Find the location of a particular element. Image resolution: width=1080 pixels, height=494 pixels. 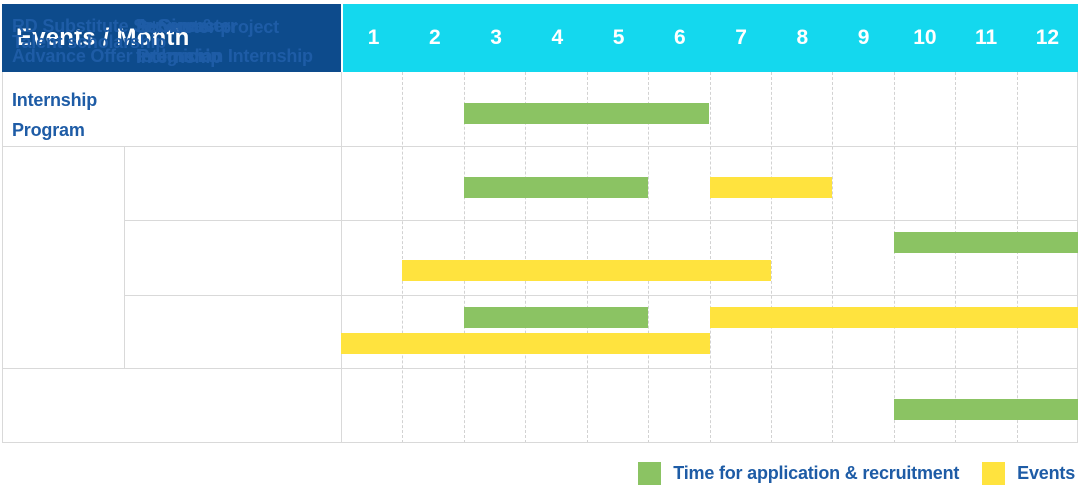

legend-label-events: Events is located at coordinates (1046, 473).